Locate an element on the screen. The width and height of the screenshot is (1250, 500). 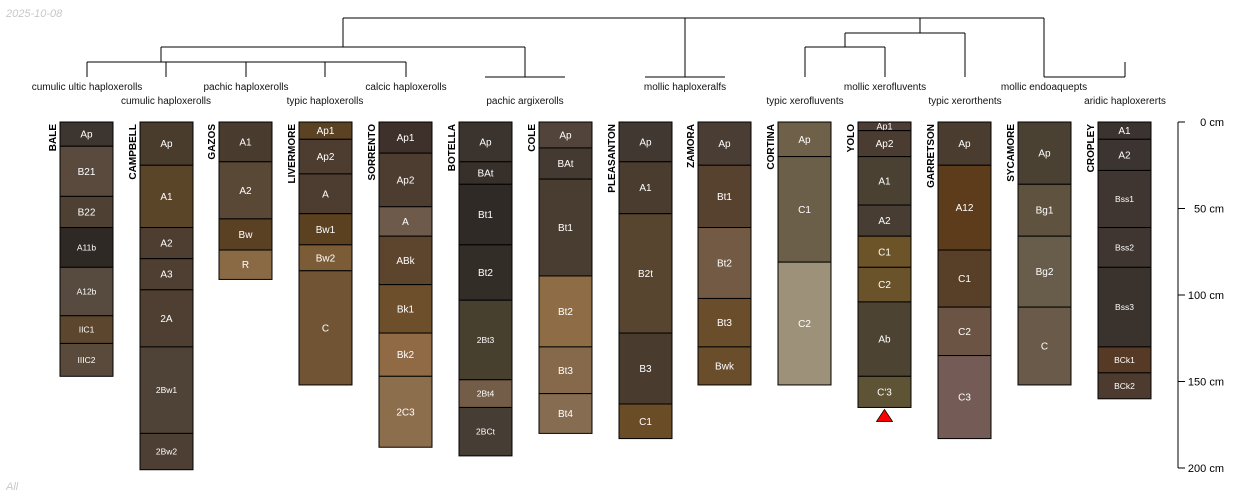
horizon-label: Bss1 is located at coordinates (1124, 199).